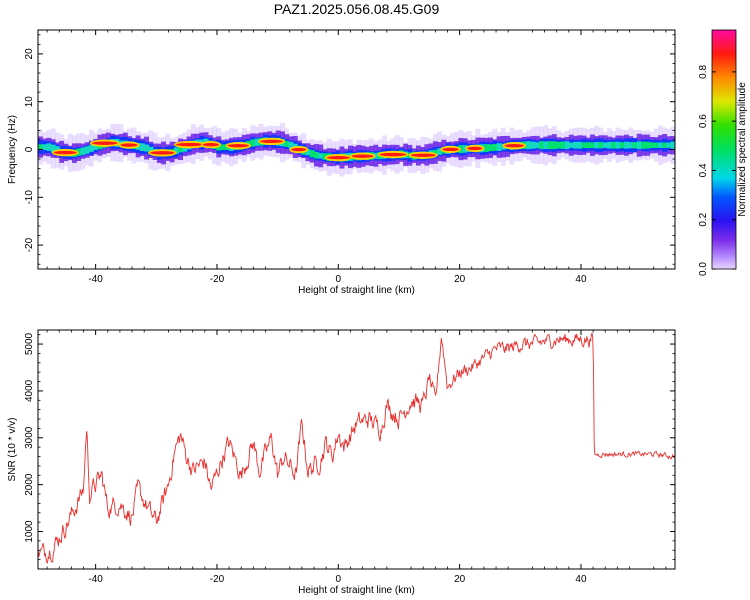  What do you see at coordinates (29, 149) in the screenshot?
I see `spectrogram-y-tick-label: 0` at bounding box center [29, 149].